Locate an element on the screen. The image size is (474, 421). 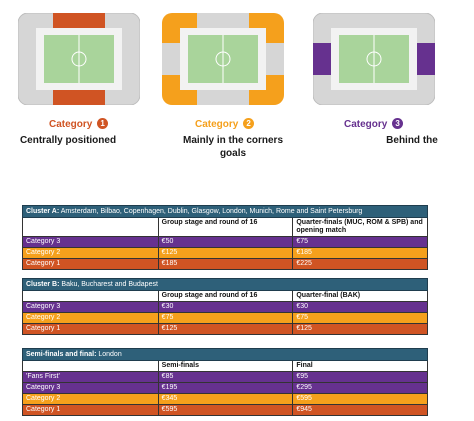
table-row: Category 3 €30 €30 is located at coordinates (225, 307).